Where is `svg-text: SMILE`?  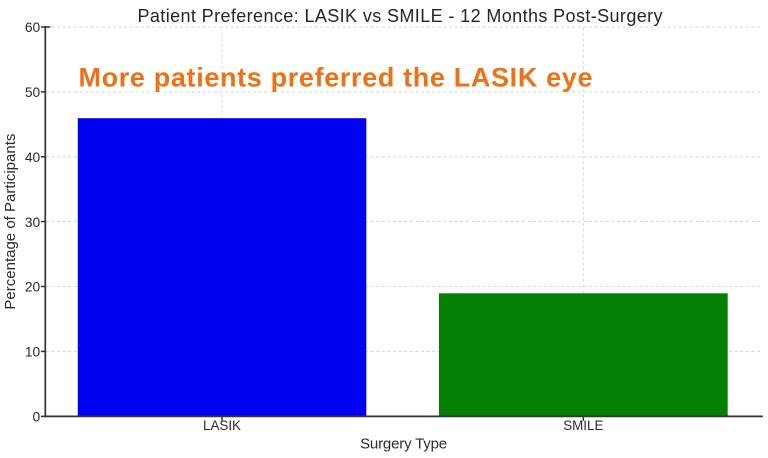
svg-text: SMILE is located at coordinates (583, 425).